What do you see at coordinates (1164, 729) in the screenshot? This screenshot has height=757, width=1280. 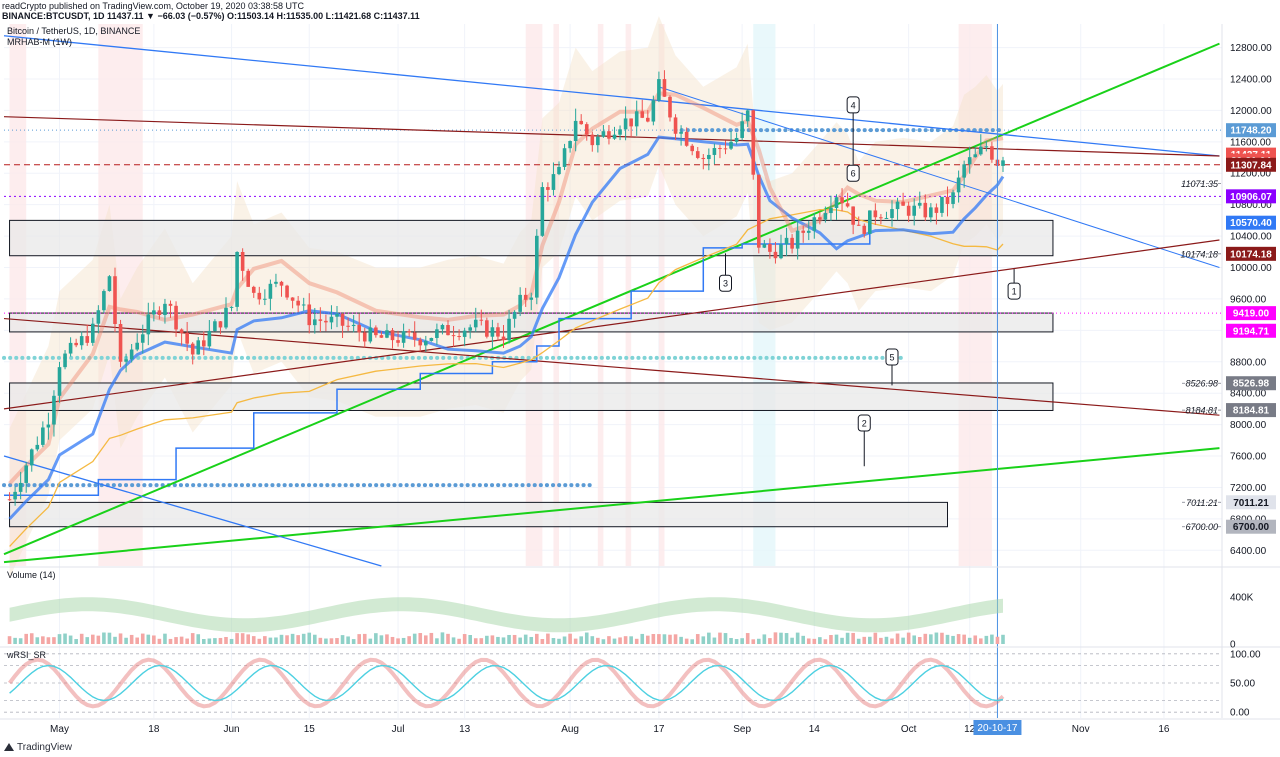 I see `x-tick-label: 16` at bounding box center [1164, 729].